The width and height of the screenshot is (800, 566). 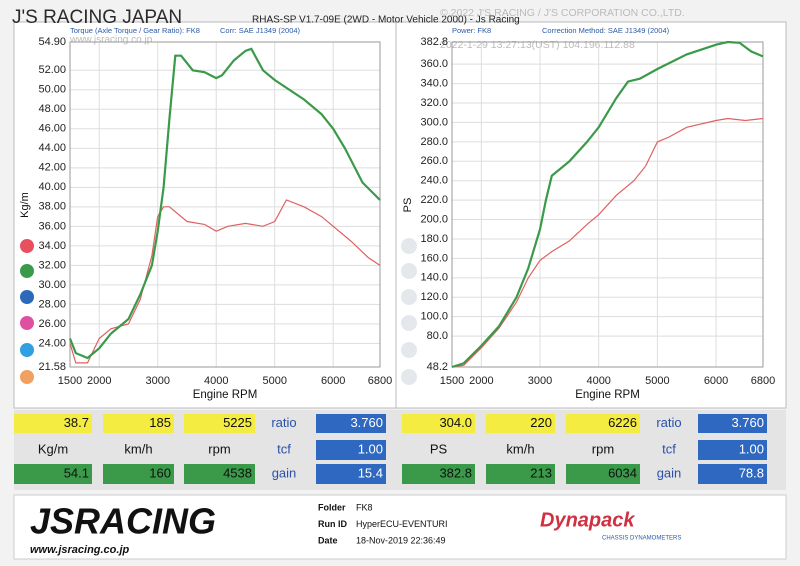 I want to click on logo-url: www.jsracing.co.jp, so click(x=80, y=550).